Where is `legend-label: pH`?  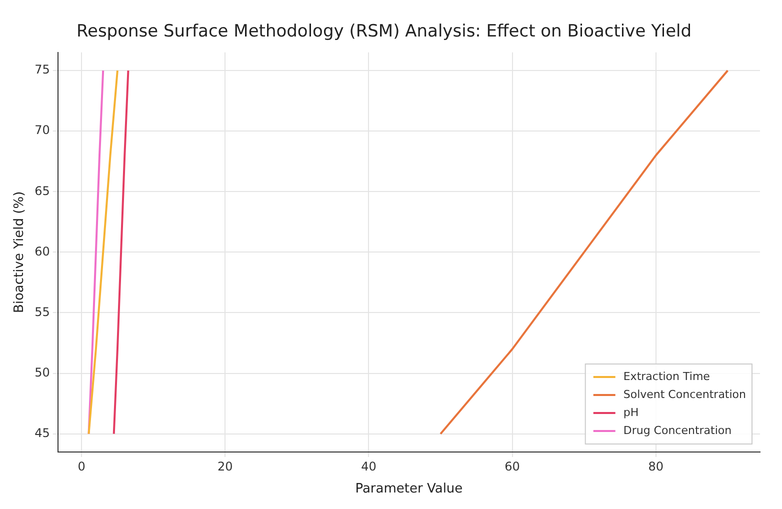
legend-label: pH is located at coordinates (631, 412).